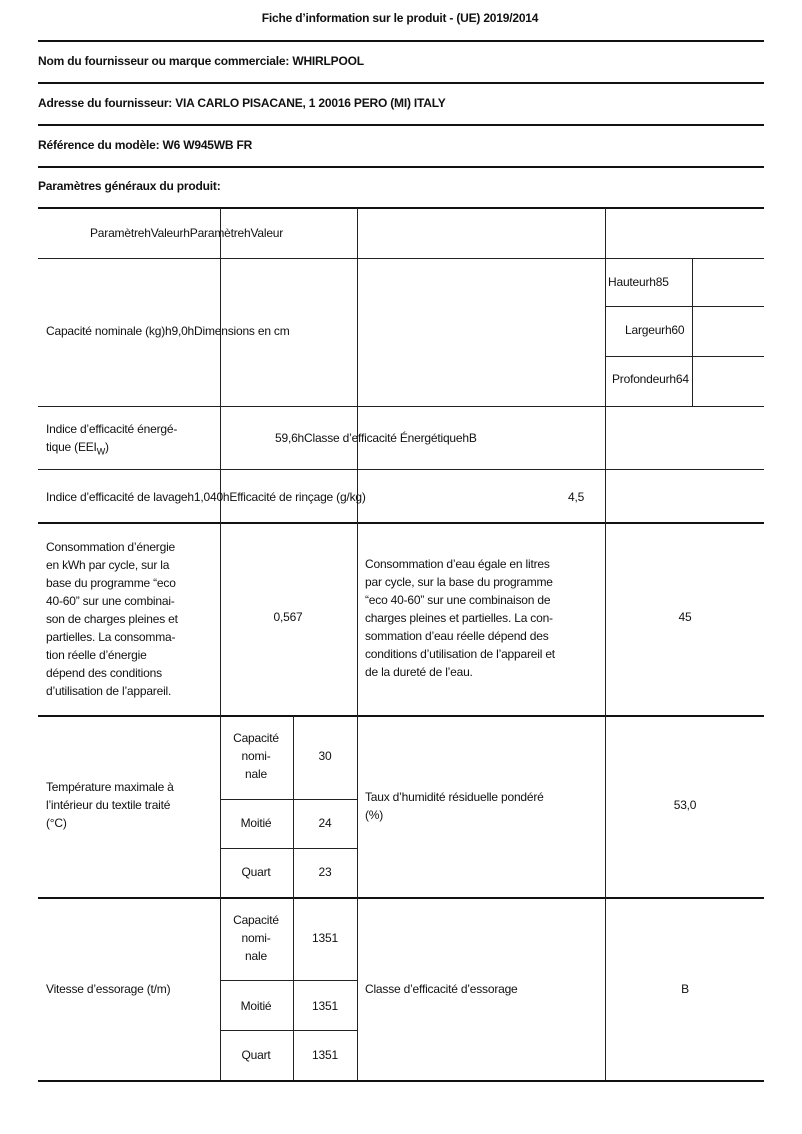 The height and width of the screenshot is (1134, 802). Describe the element at coordinates (96, 655) in the screenshot. I see `text-line: tion réelle d’énergie` at that location.